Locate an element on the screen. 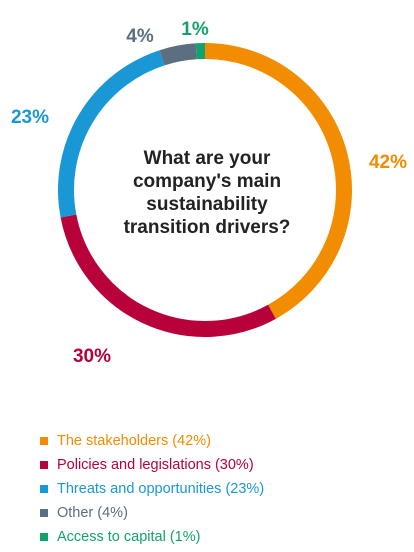 Image resolution: width=414 pixels, height=552 pixels. legend-item-3: Threats and opportunities (23%) is located at coordinates (152, 489).